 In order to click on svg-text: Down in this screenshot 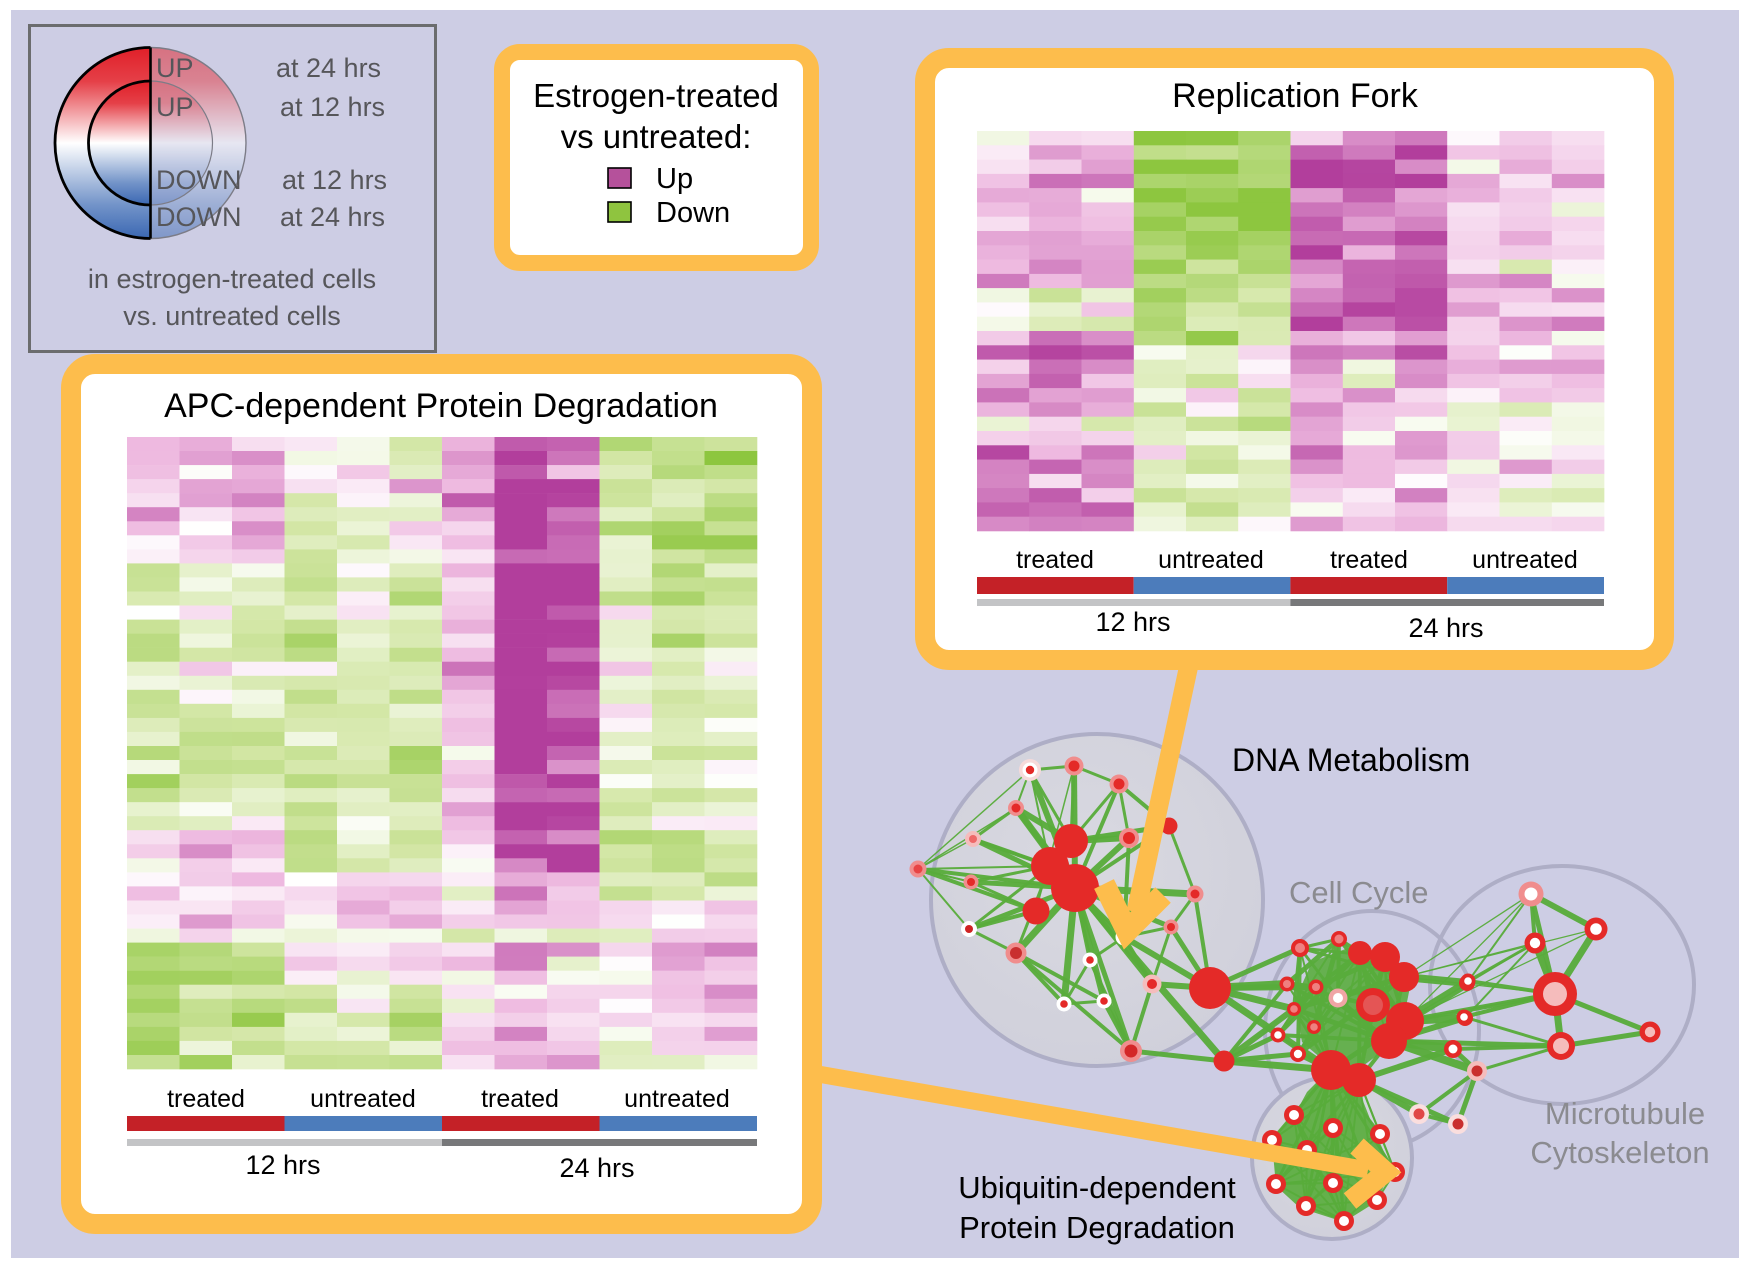, I will do `click(693, 213)`.